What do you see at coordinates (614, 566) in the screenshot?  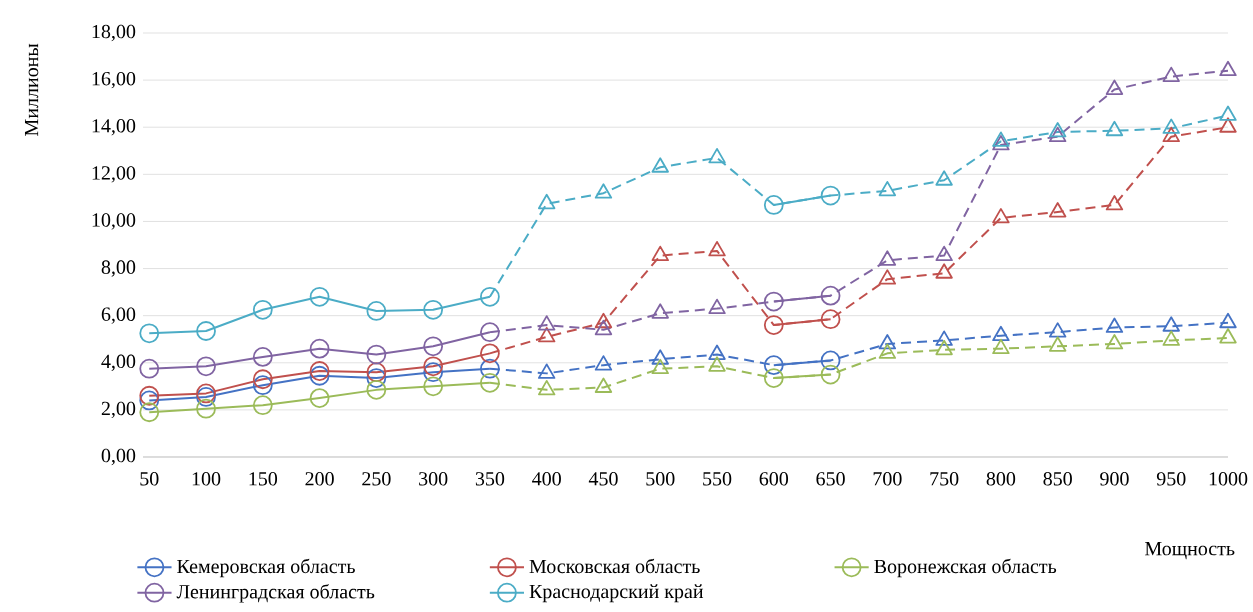 I see `legend-label: Московская область` at bounding box center [614, 566].